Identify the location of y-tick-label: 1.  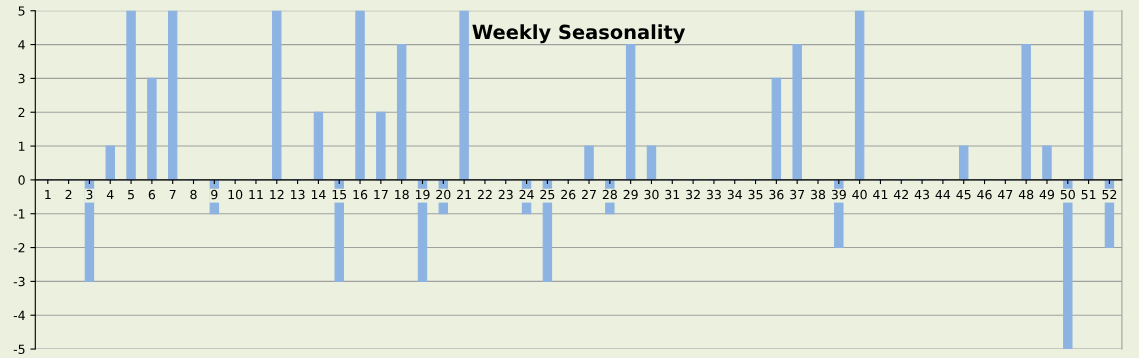
(22, 146).